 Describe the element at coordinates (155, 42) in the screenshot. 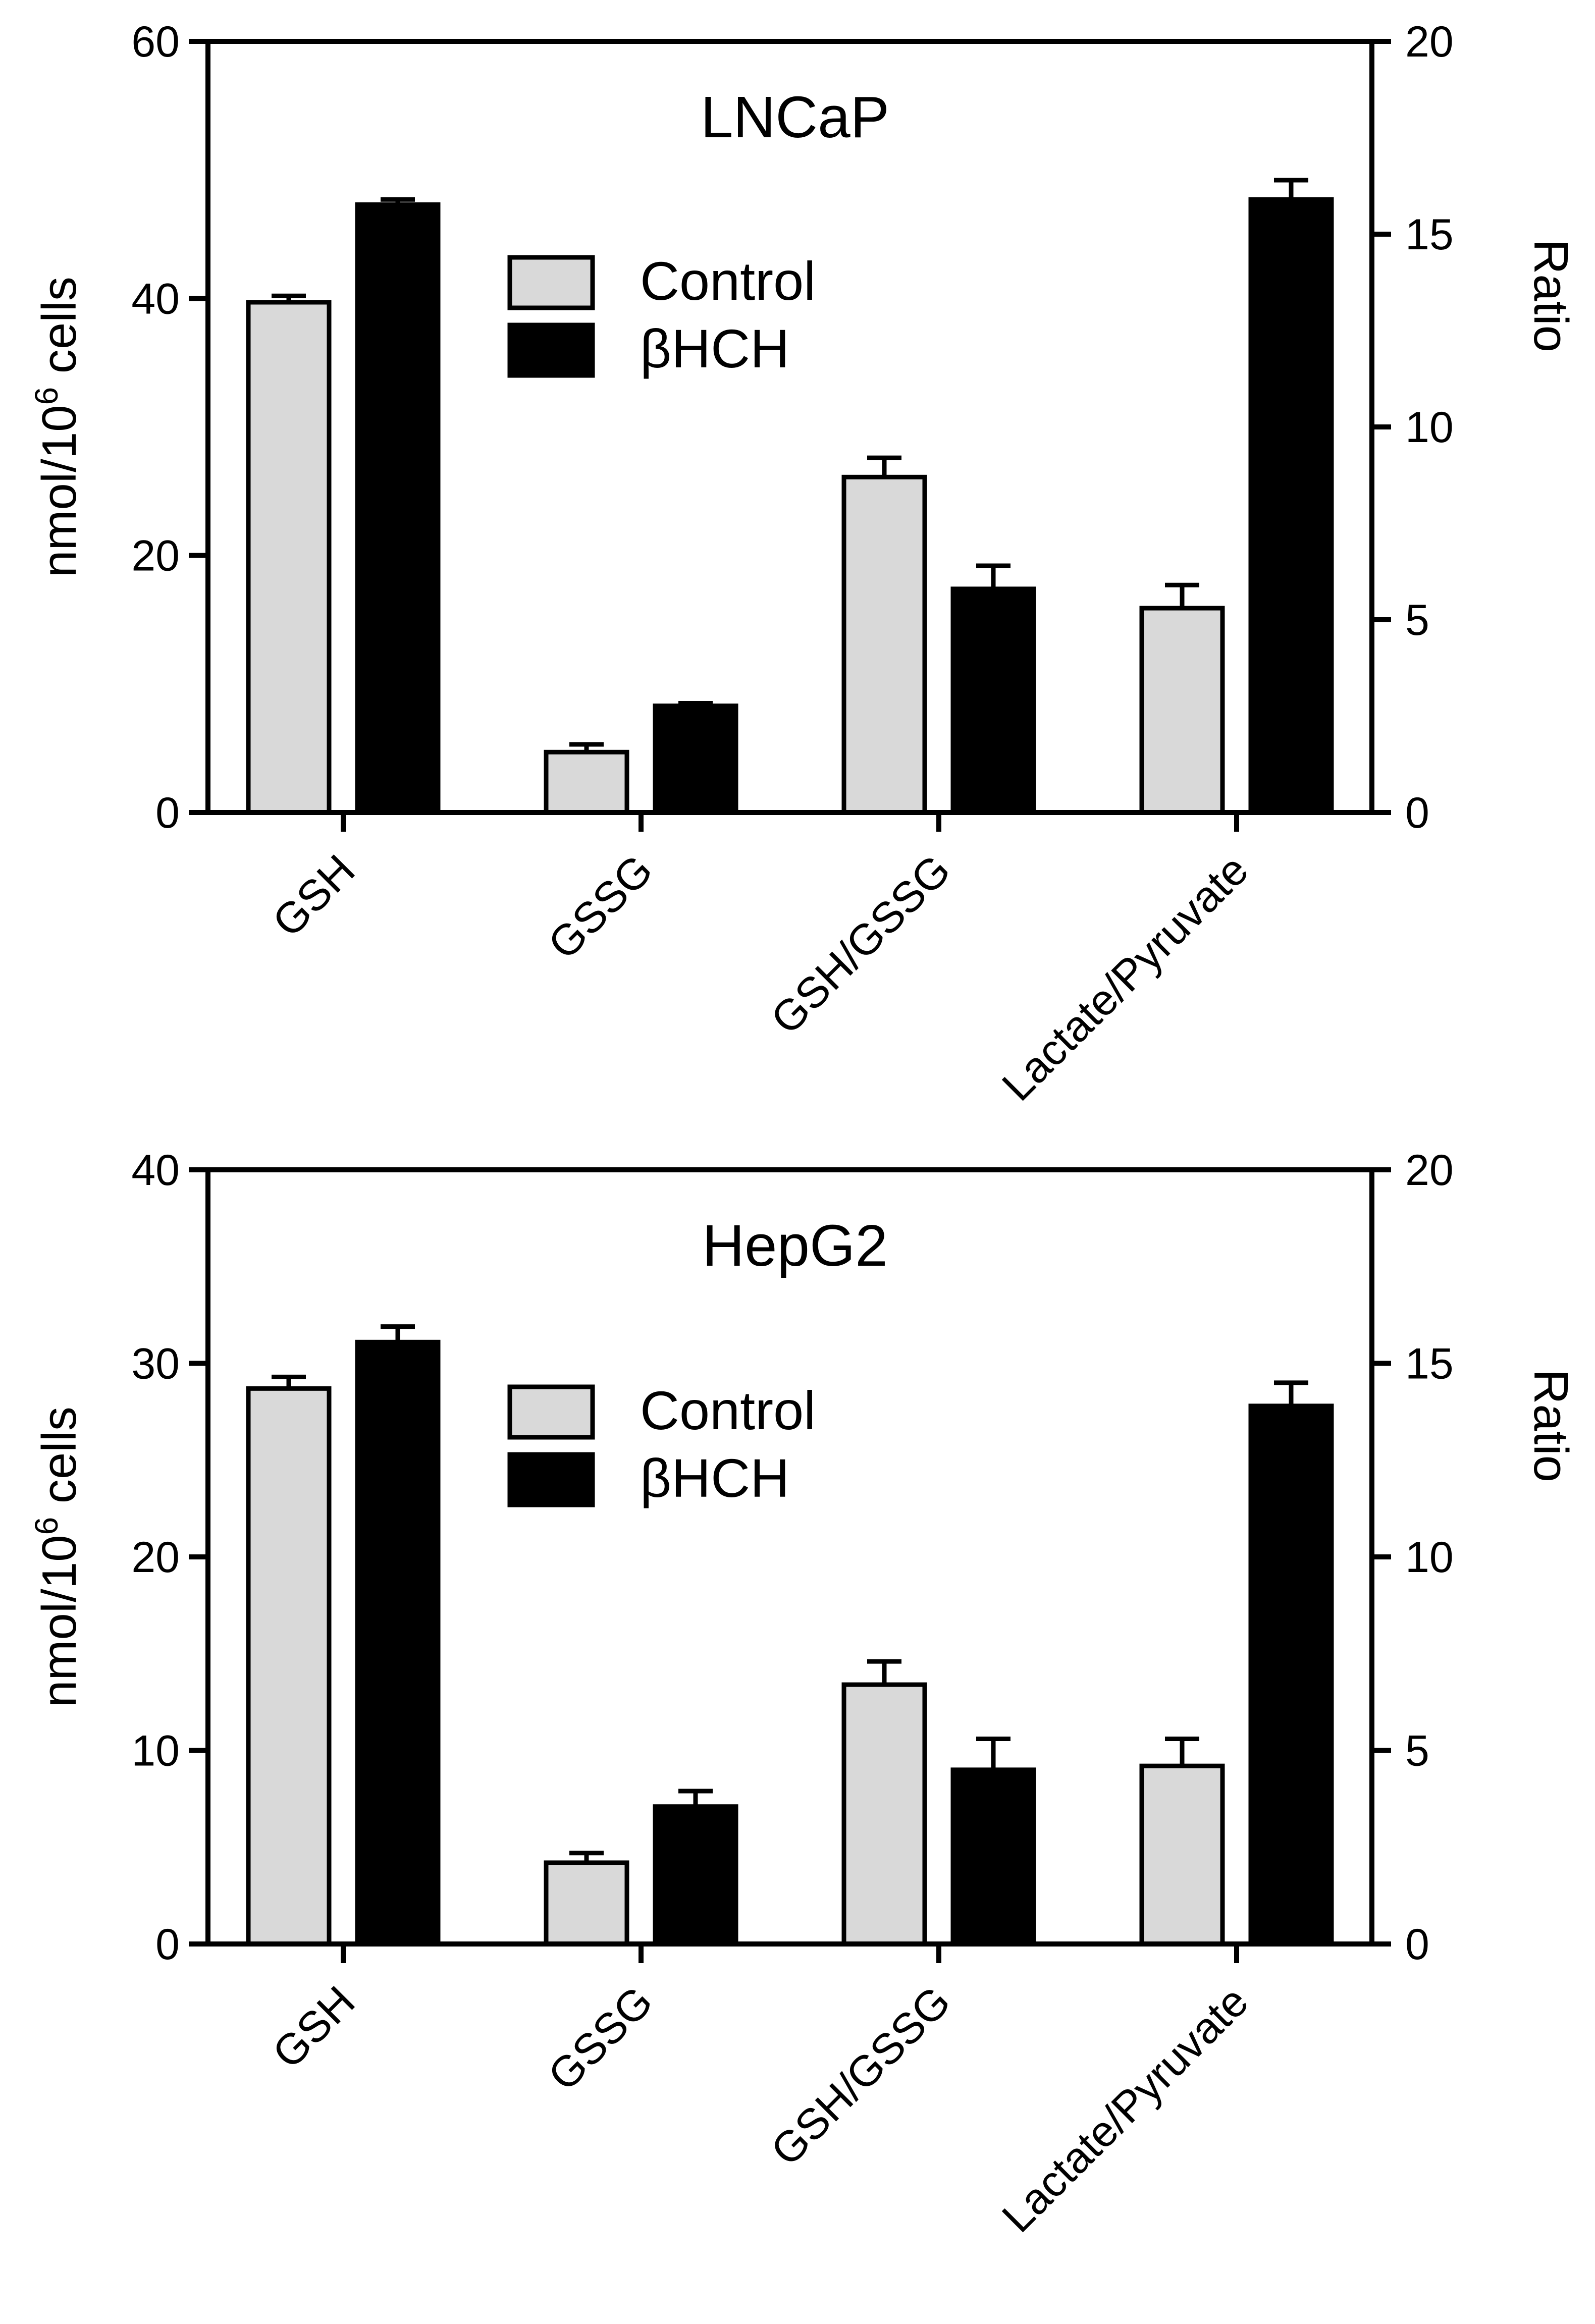

I see `left-tick-label: 60` at that location.